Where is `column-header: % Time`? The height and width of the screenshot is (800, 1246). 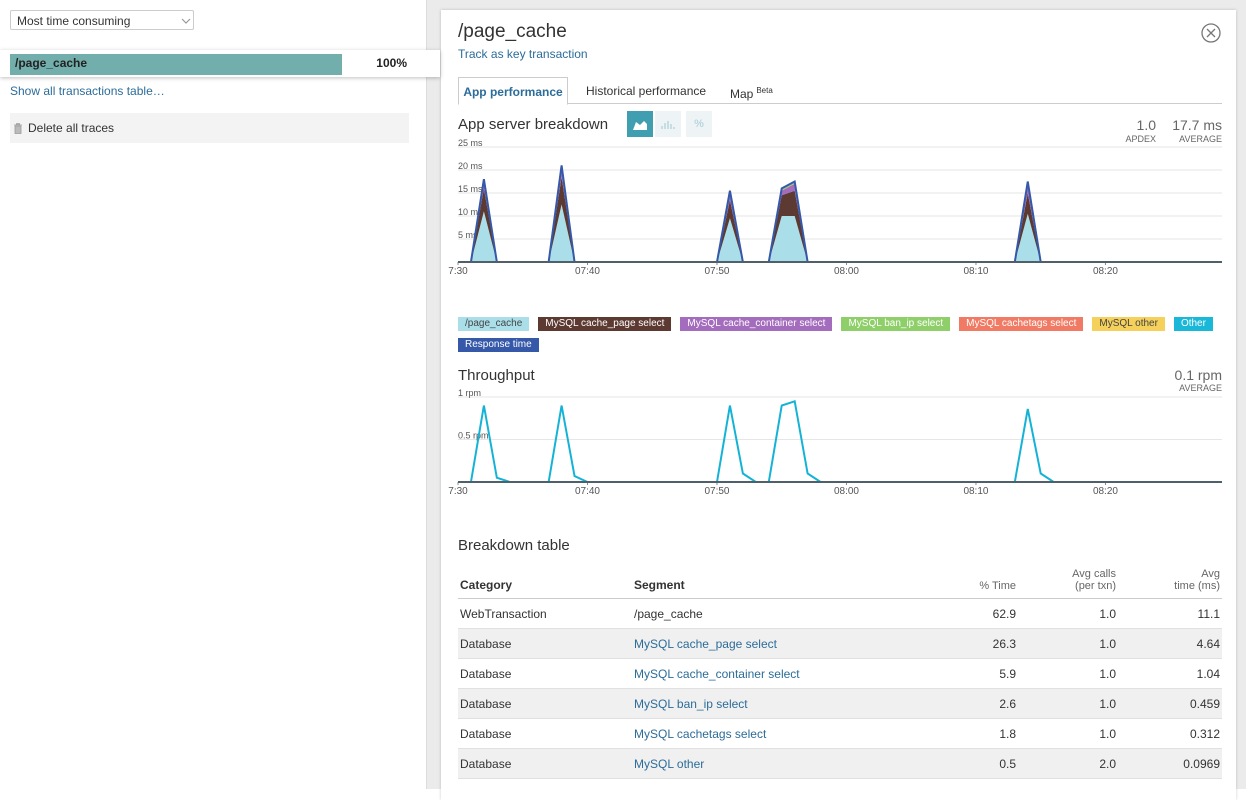 column-header: % Time is located at coordinates (992, 577).